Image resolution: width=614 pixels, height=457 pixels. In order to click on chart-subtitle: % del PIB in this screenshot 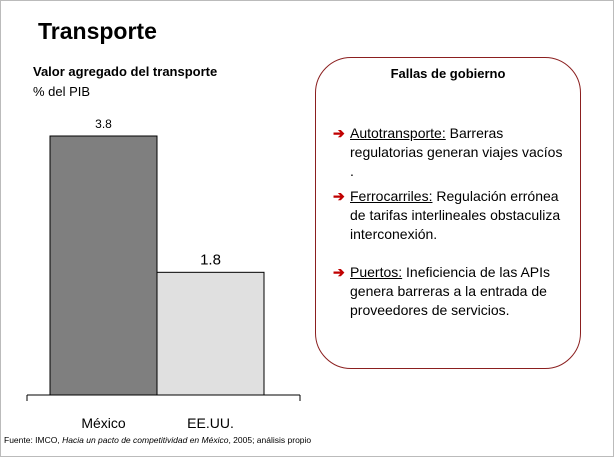, I will do `click(62, 91)`.